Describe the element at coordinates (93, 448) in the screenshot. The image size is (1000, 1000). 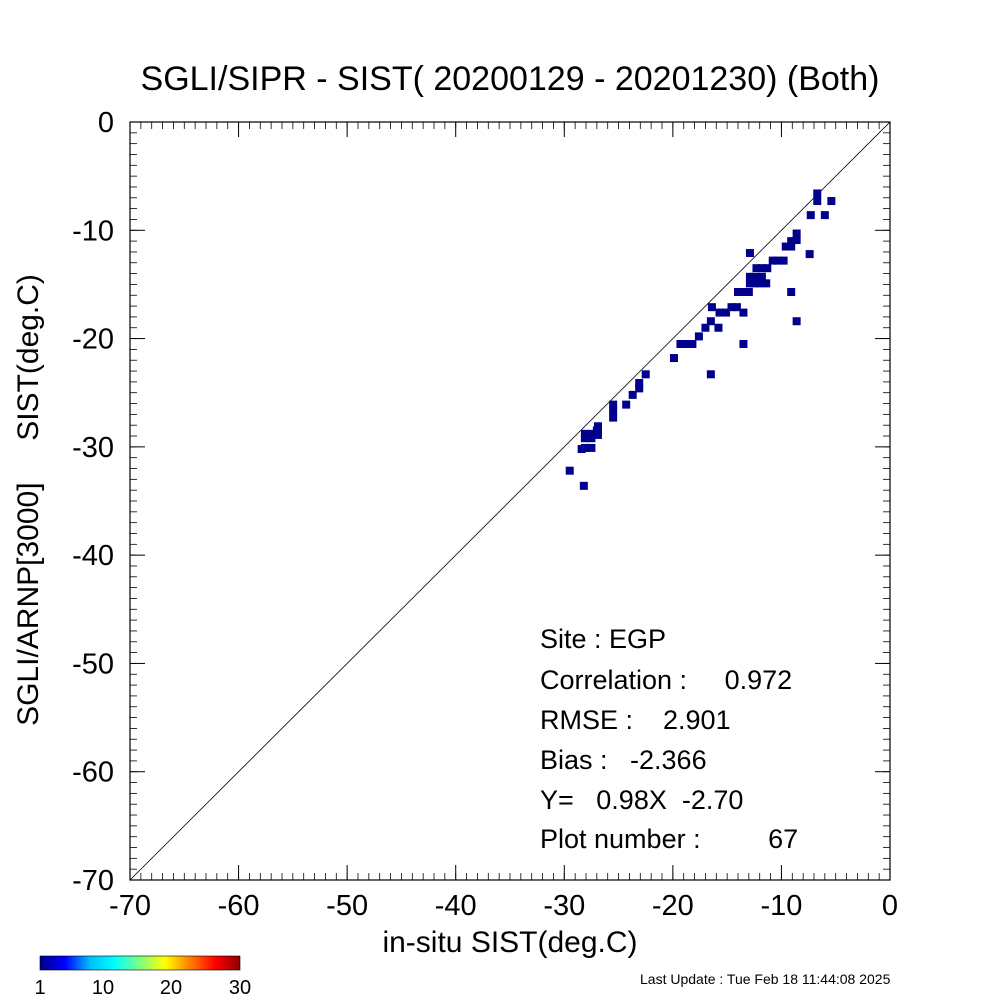
I see `y-tick-label: -30` at that location.